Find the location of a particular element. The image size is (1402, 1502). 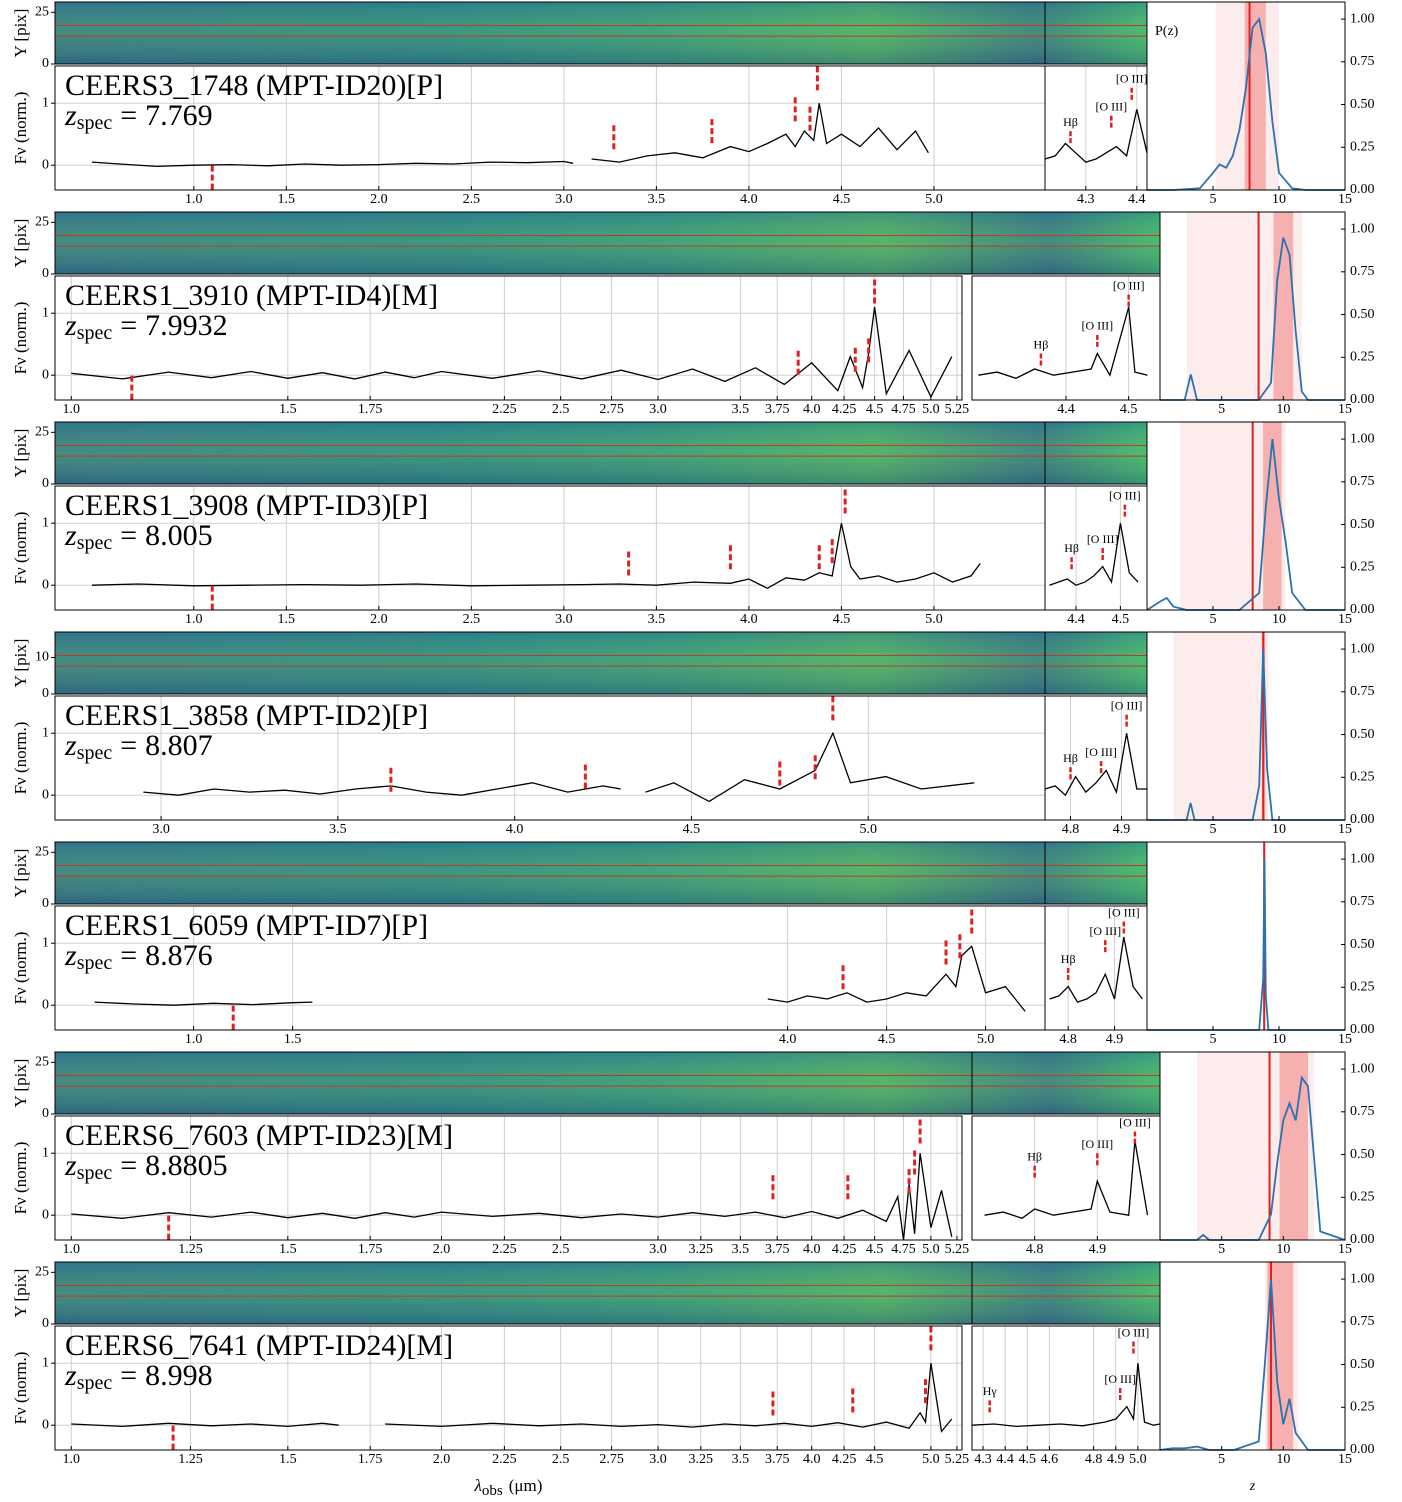

x-tick-label: 3.5 is located at coordinates (741, 1459).